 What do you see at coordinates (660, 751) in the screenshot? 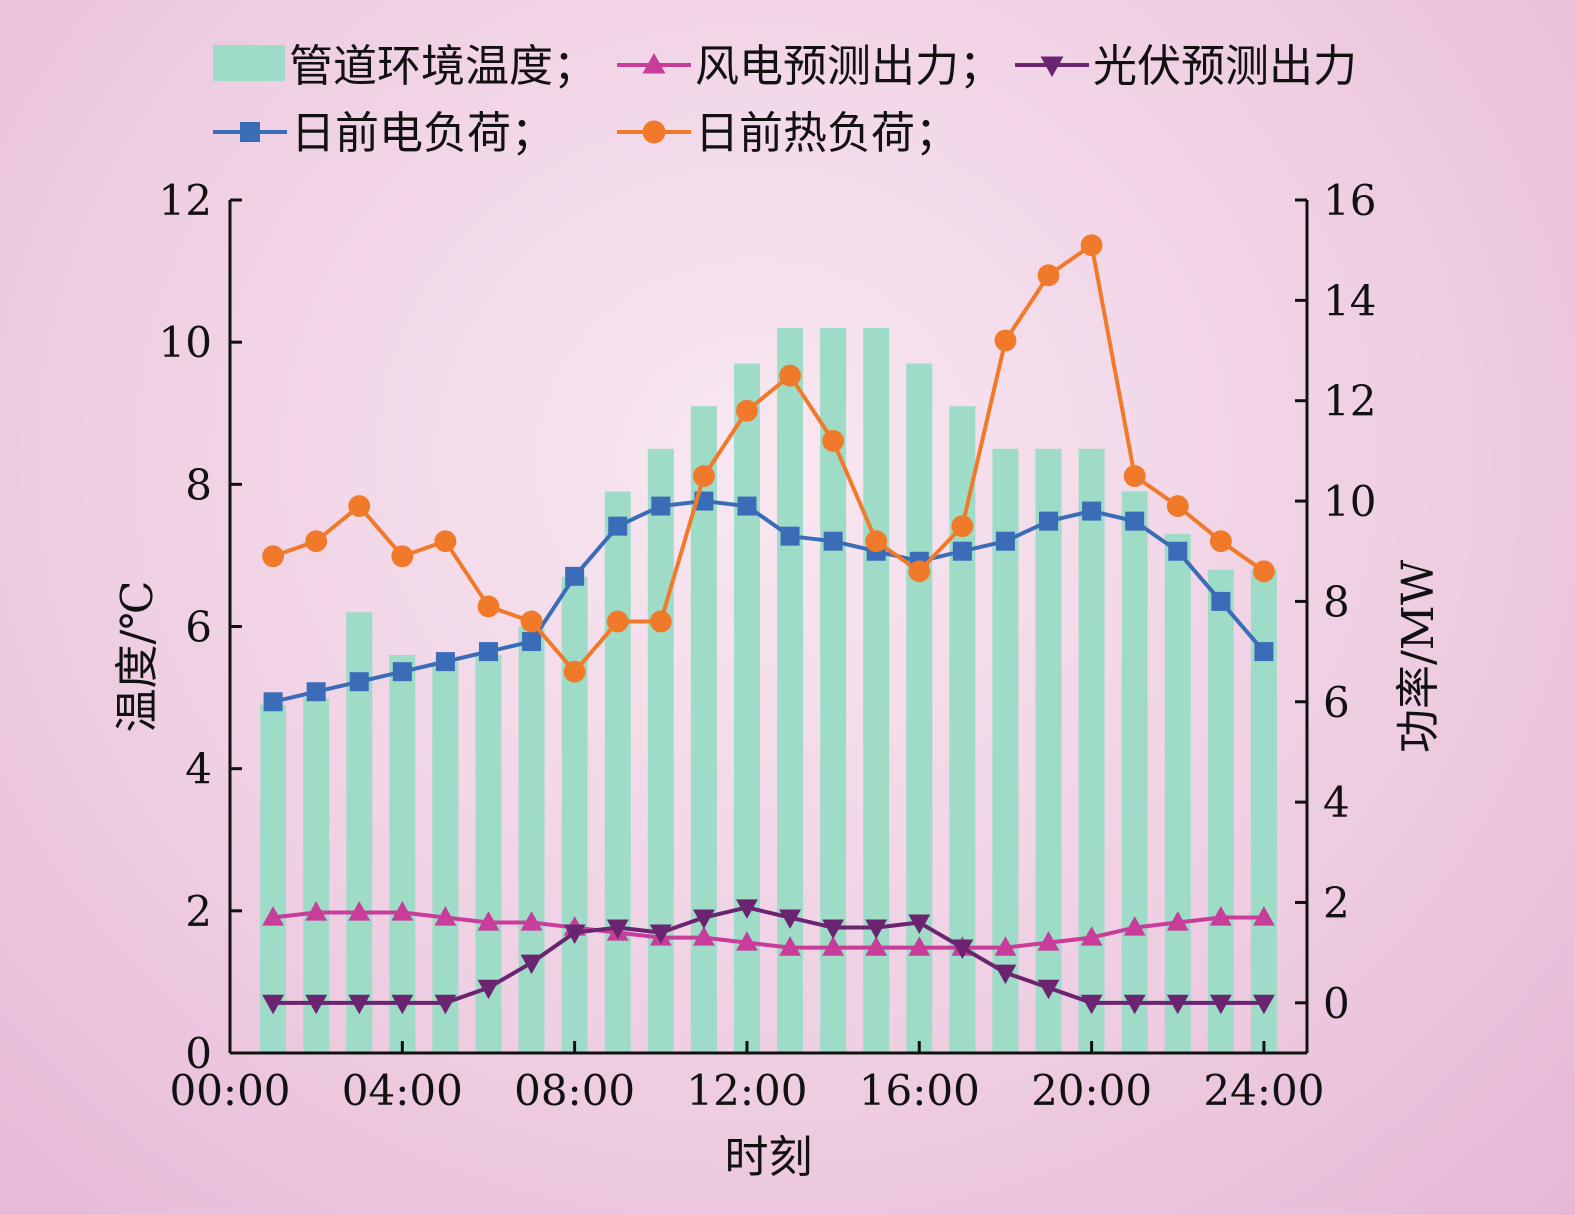
I see `bar-temperature-h10` at bounding box center [660, 751].